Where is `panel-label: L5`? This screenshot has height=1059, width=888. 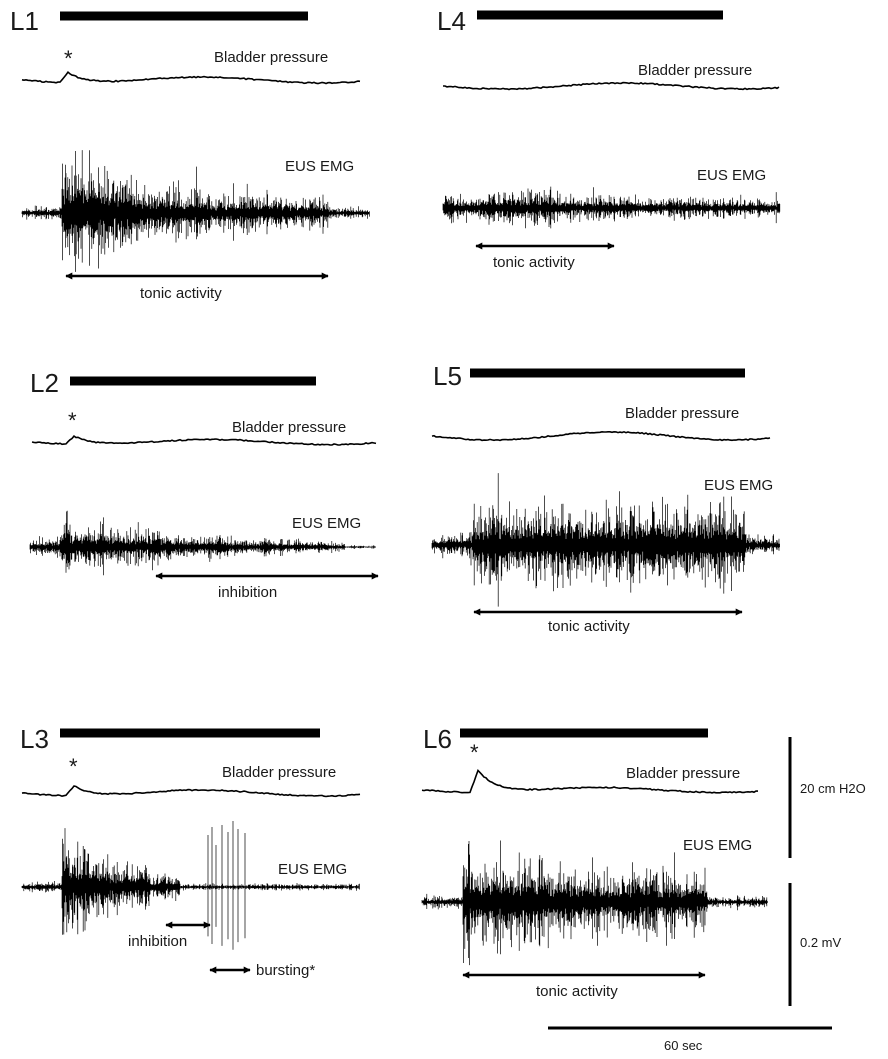 panel-label: L5 is located at coordinates (447, 376).